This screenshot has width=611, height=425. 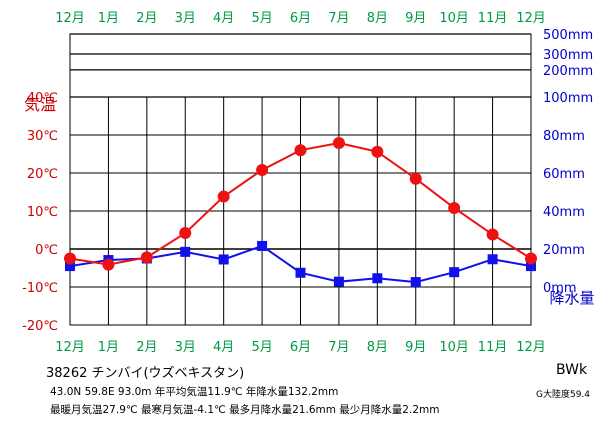 What do you see at coordinates (564, 136) in the screenshot?
I see `precipitation-tick-label: 80mm` at bounding box center [564, 136].